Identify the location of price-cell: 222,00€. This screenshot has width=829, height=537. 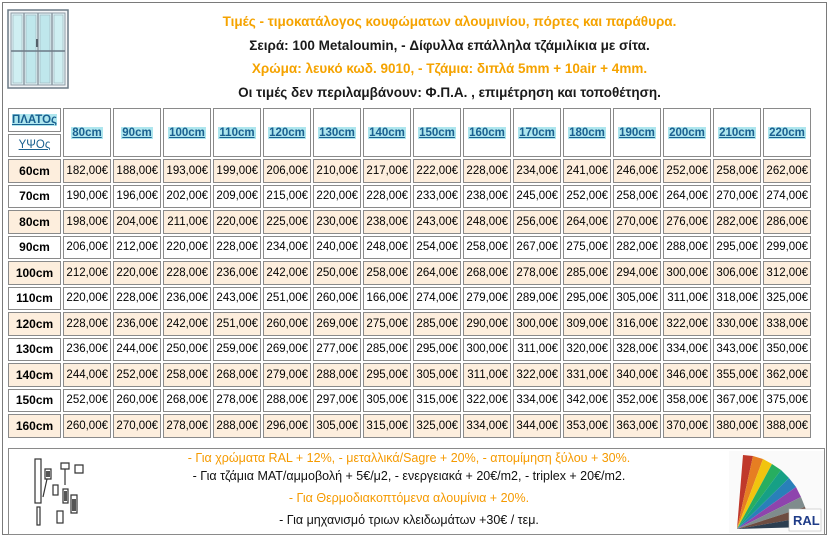
(437, 171).